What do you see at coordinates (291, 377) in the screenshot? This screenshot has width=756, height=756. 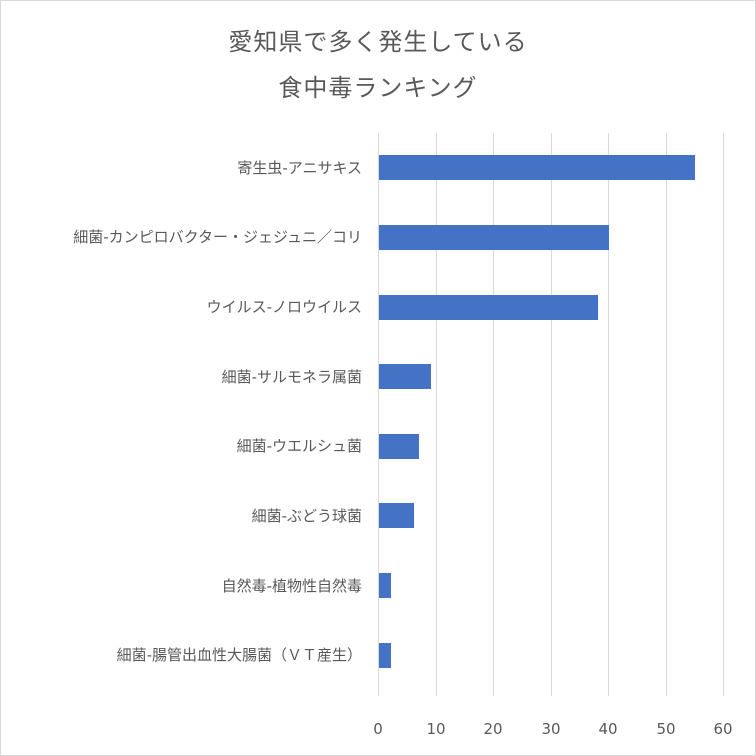 I see `category-label: 細菌-サルモネラ属菌` at bounding box center [291, 377].